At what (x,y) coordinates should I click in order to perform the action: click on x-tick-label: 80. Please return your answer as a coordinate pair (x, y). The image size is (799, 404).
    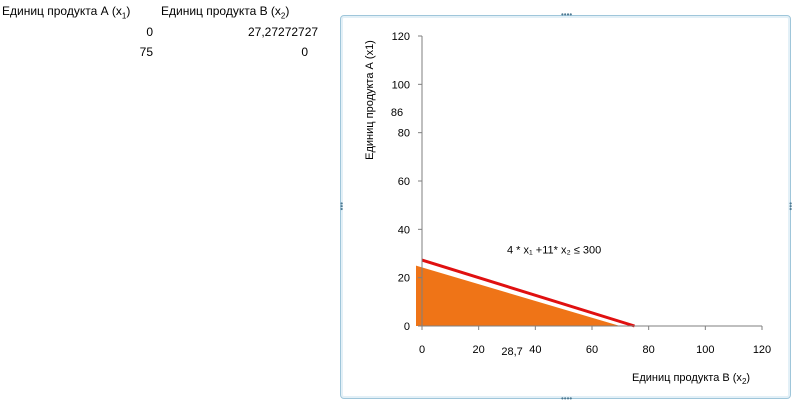
    Looking at the image, I should click on (649, 350).